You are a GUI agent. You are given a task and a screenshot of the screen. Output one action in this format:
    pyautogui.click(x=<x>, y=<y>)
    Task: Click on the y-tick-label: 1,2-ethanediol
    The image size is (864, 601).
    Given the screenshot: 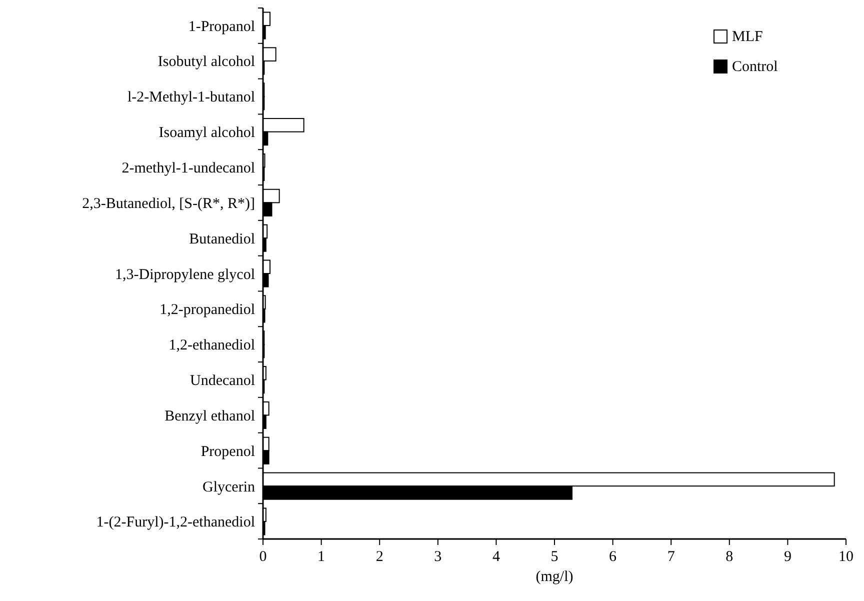 What is the action you would take?
    pyautogui.click(x=211, y=346)
    